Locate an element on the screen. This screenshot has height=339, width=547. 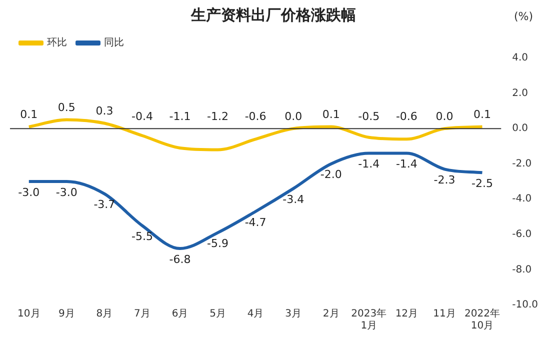
data-label: 0.3 is located at coordinates (105, 111).